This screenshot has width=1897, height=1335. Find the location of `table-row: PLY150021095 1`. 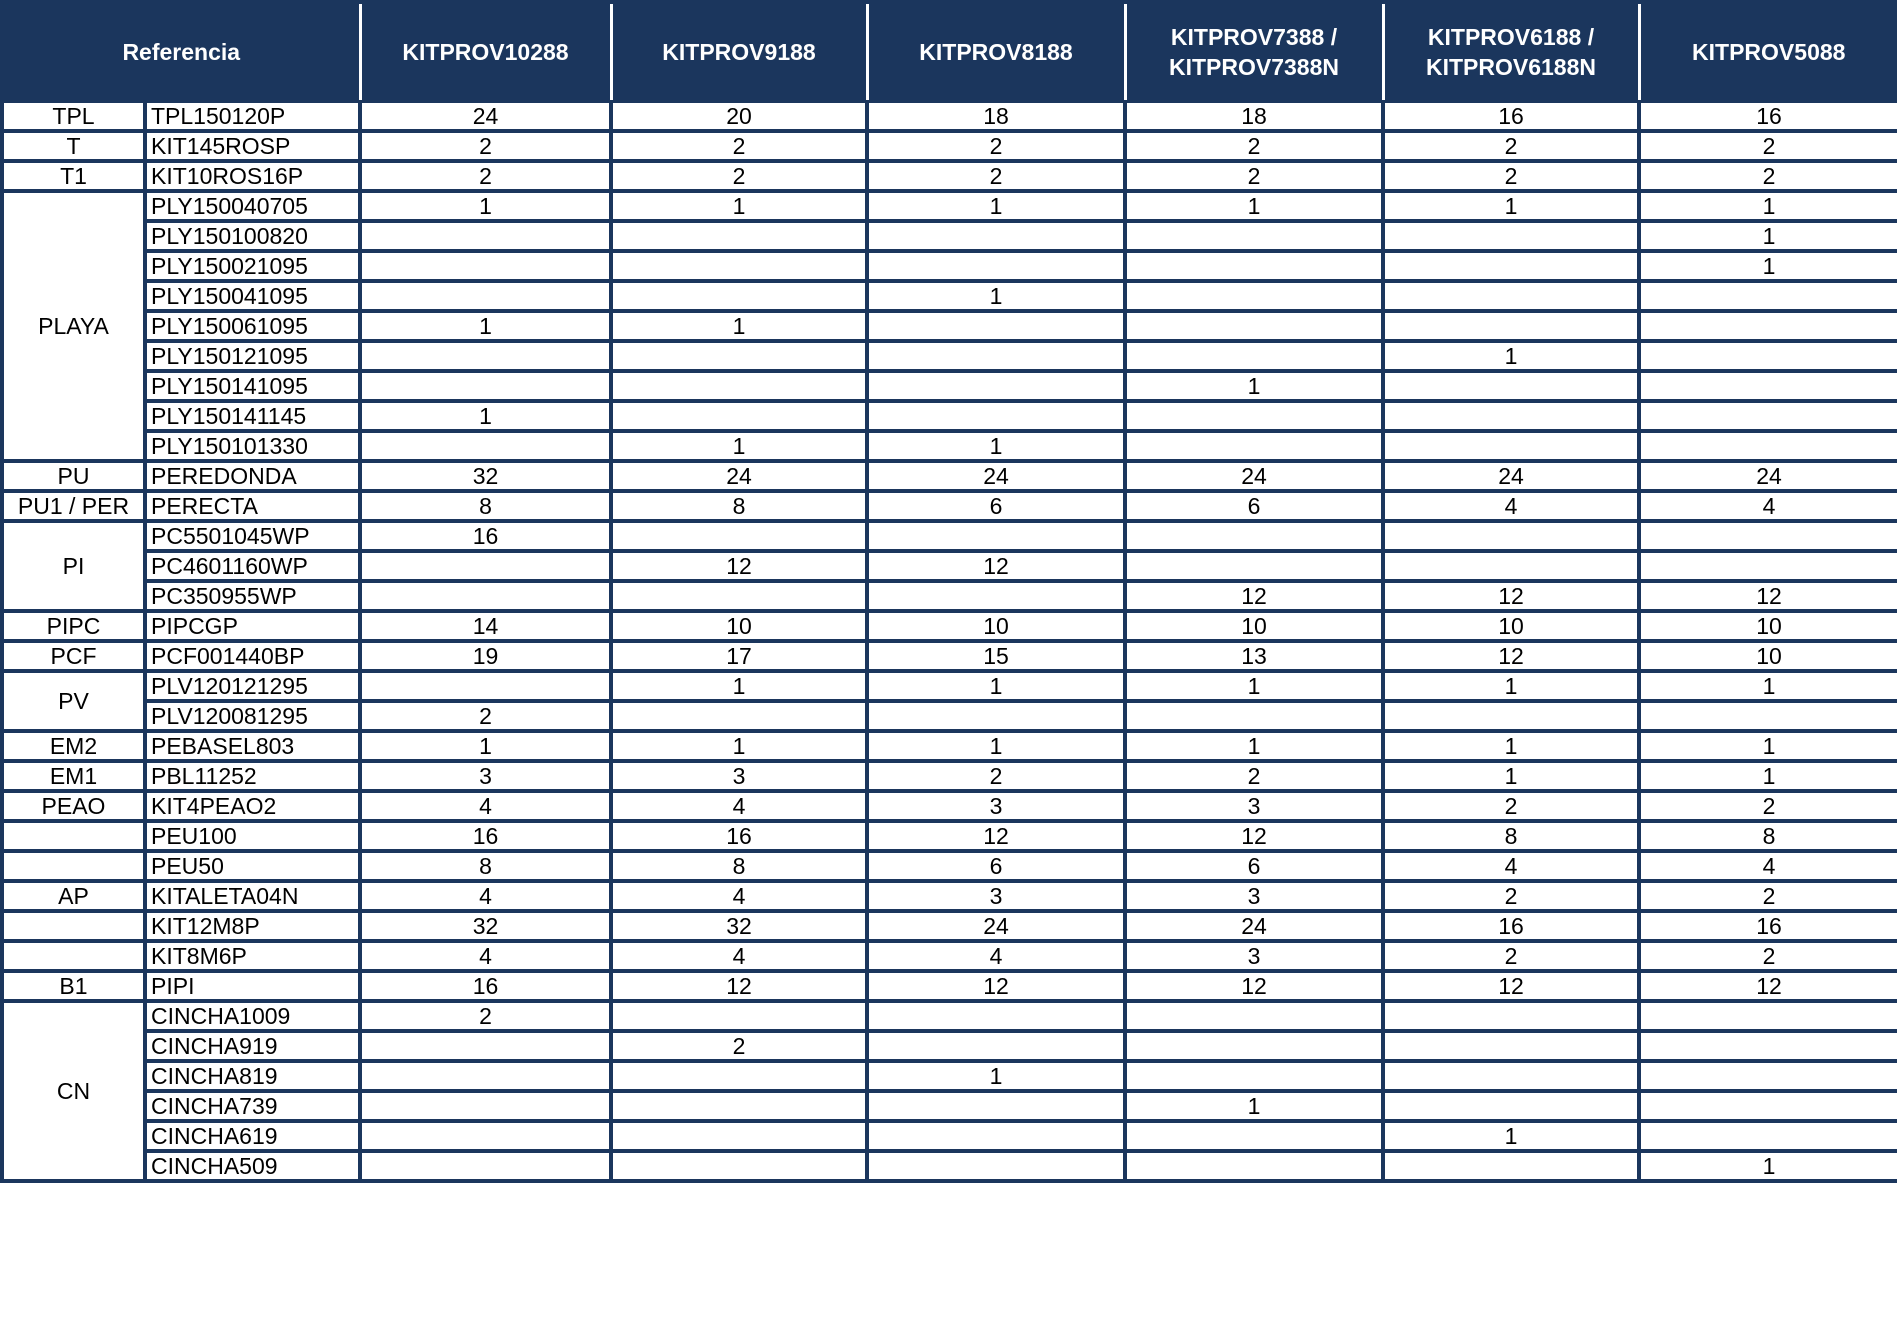

table-row: PLY150021095 1 is located at coordinates (949, 266).